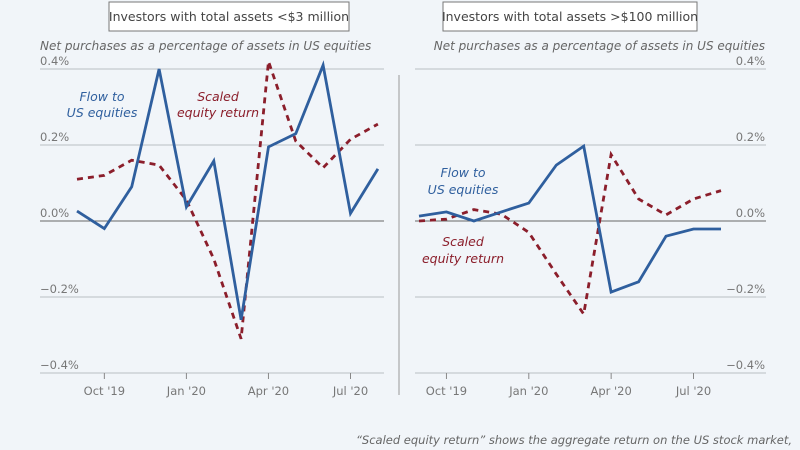 The image size is (800, 450). I want to click on series-line-scaled-return, so click(570, 234).